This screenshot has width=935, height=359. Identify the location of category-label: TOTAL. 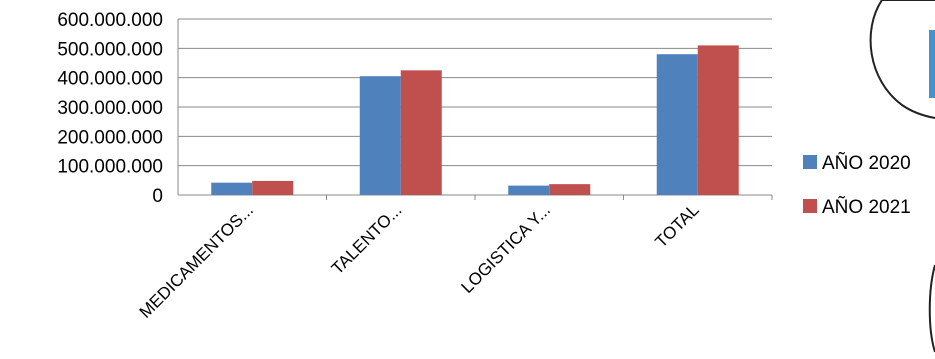
(677, 225).